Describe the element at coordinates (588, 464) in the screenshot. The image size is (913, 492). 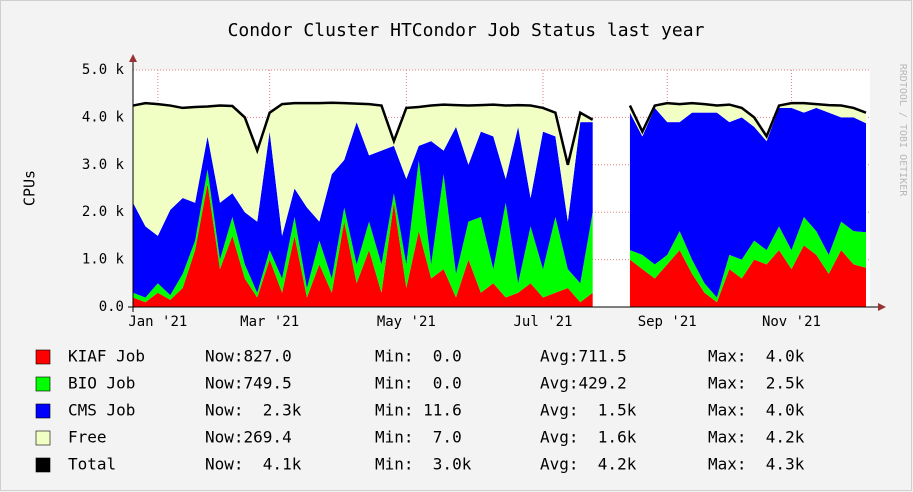
I see `legend-stat: Avg: 4.2k` at that location.